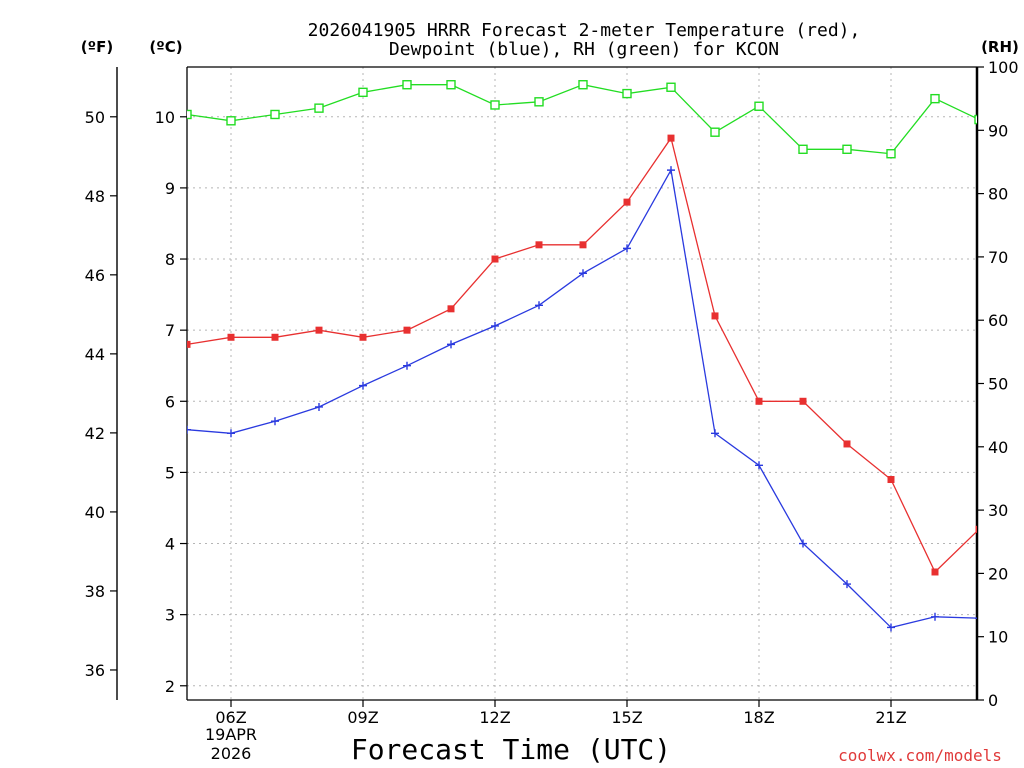  I want to click on fahrenheit-tick-label: 46, so click(95, 275).